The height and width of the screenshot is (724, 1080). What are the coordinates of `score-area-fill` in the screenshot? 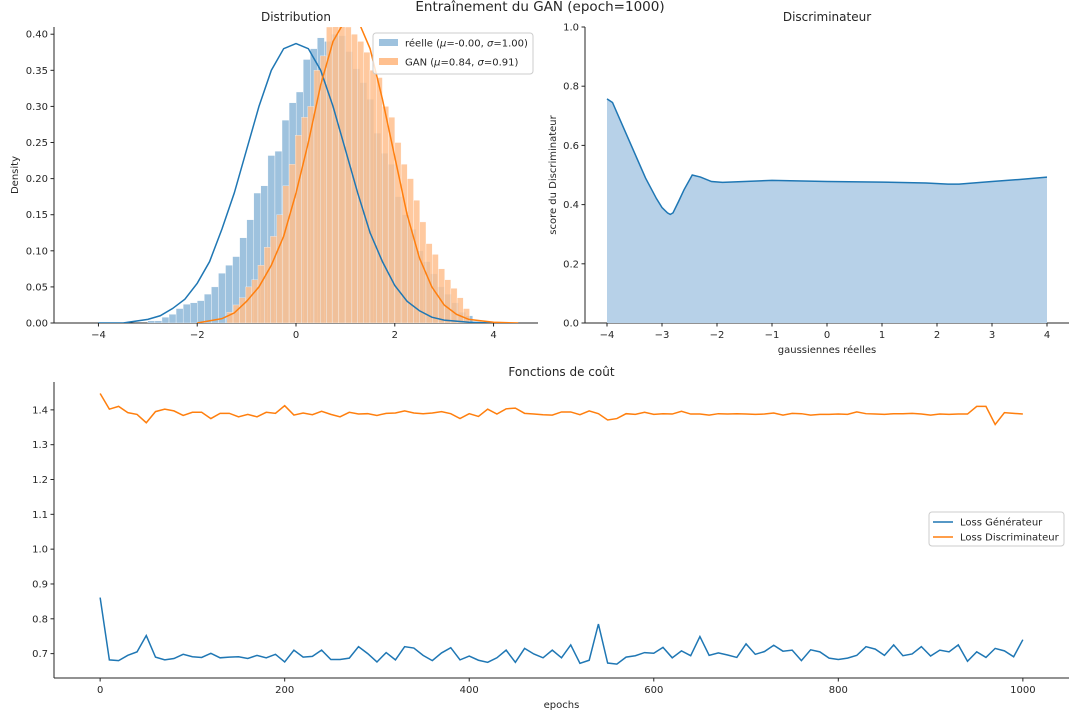 It's located at (827, 211).